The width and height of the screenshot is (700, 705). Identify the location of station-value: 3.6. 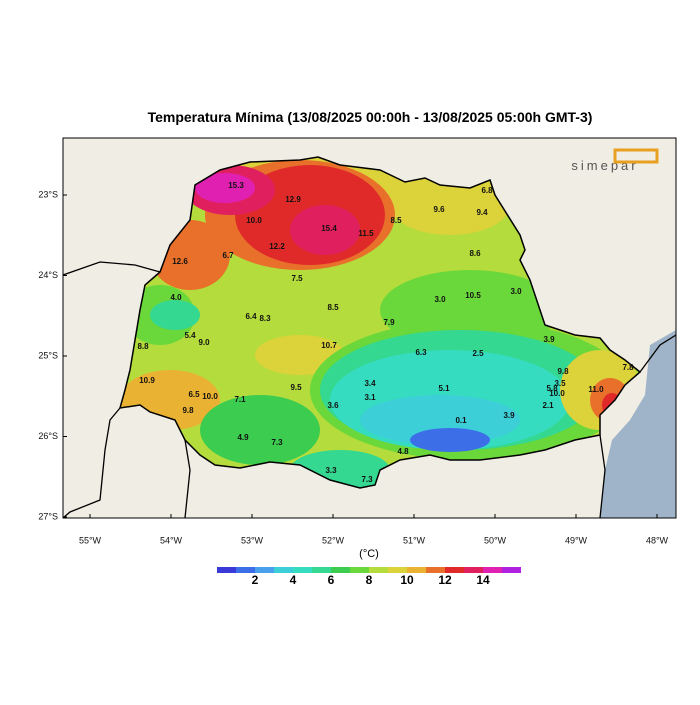
(333, 405).